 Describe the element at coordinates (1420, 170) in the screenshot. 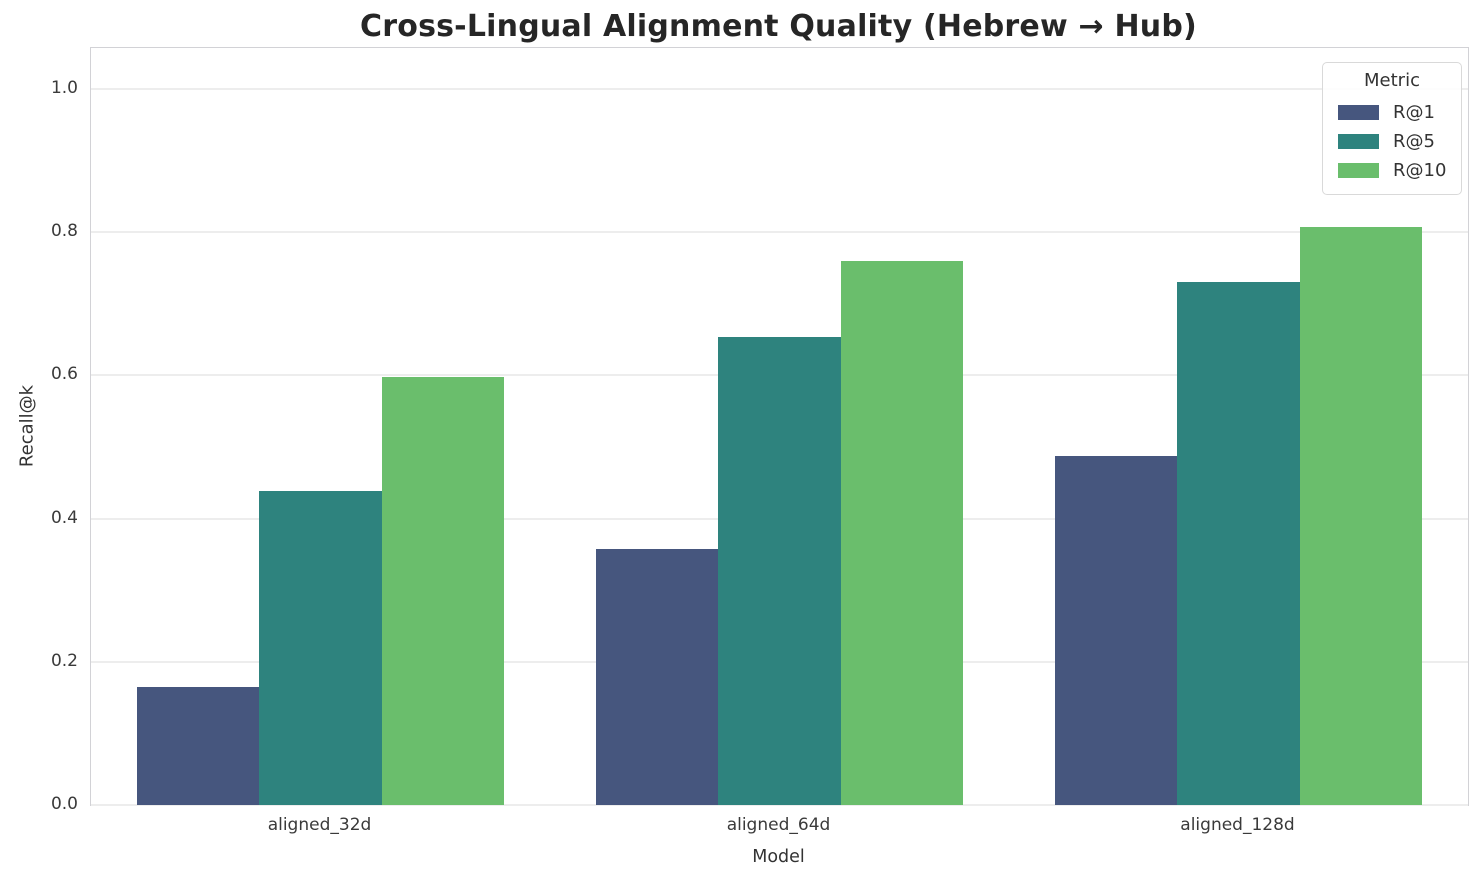

I see `legend-label: R@10` at that location.